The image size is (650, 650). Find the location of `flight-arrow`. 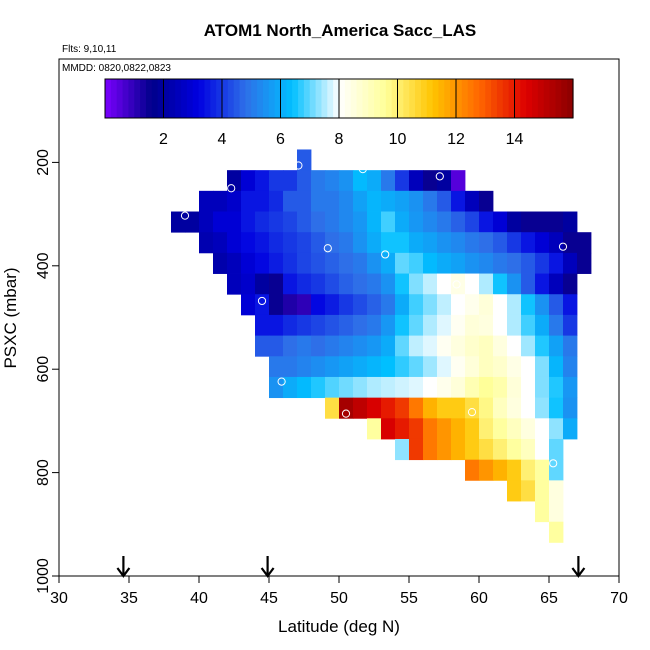

flight-arrow is located at coordinates (267, 567).